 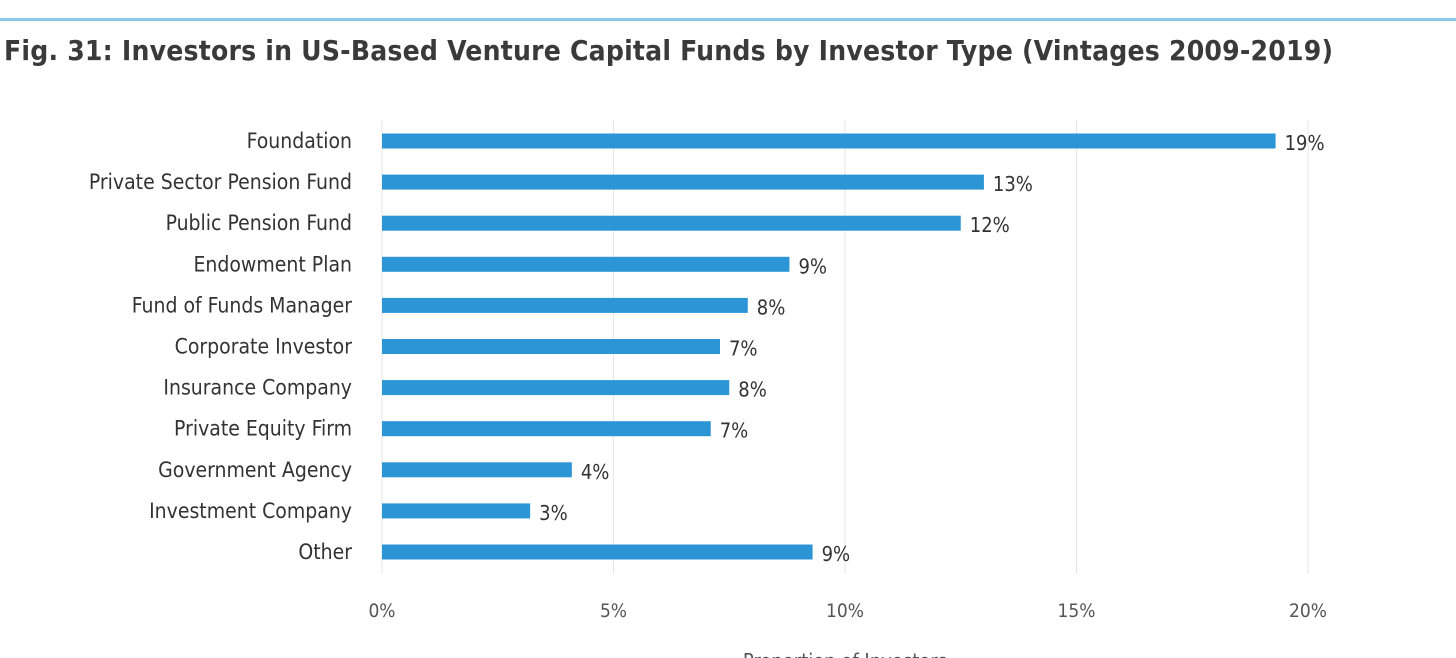 I want to click on data-label: 13%, so click(x=1013, y=184).